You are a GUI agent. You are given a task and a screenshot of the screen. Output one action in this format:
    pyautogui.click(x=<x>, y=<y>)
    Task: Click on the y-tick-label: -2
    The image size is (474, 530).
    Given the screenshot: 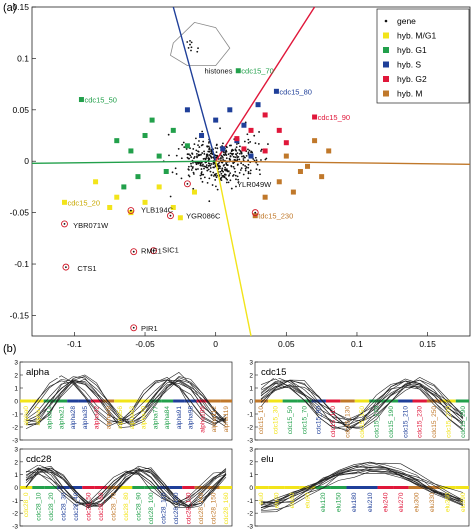 What is the action you would take?
    pyautogui.click(x=15, y=428)
    